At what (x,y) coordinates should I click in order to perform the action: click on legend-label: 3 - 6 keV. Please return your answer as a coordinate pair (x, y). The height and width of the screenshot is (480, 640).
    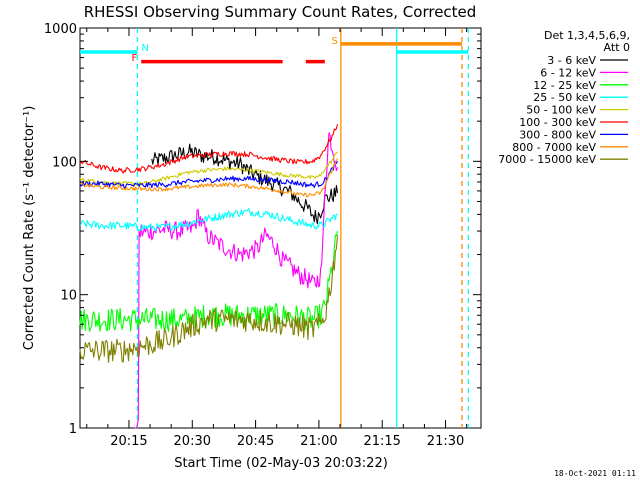
    Looking at the image, I should click on (571, 60).